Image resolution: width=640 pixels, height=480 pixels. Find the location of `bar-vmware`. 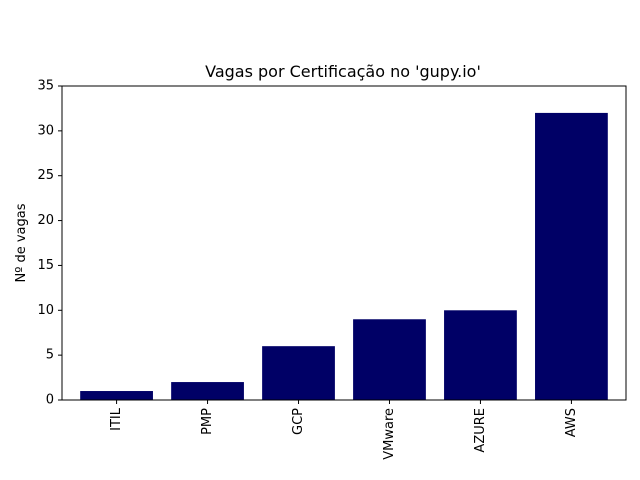

bar-vmware is located at coordinates (389, 359).